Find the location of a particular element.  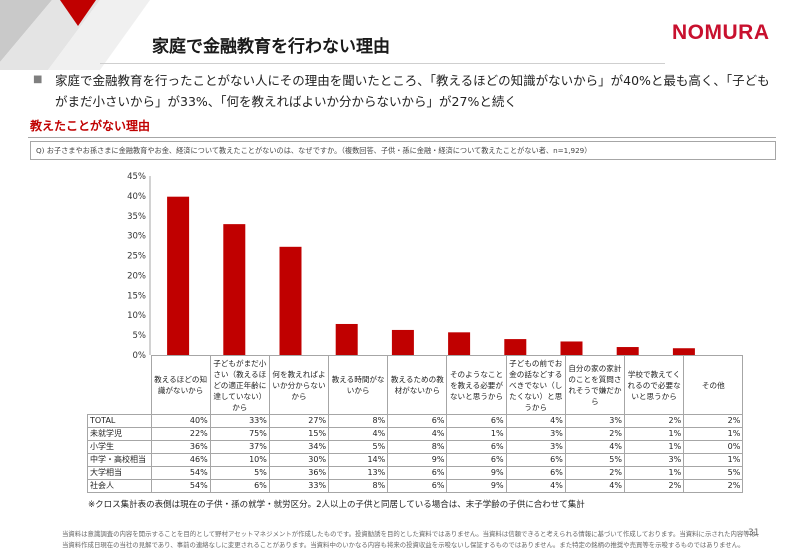

y-tick-label: 0% is located at coordinates (140, 354).